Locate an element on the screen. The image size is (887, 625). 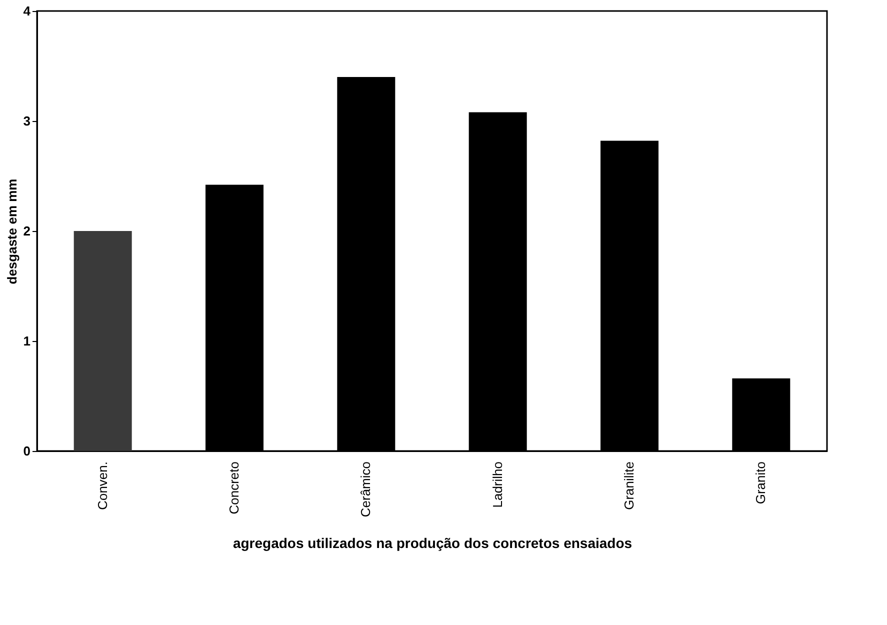
x-tick-label: Cerâmico is located at coordinates (366, 490).